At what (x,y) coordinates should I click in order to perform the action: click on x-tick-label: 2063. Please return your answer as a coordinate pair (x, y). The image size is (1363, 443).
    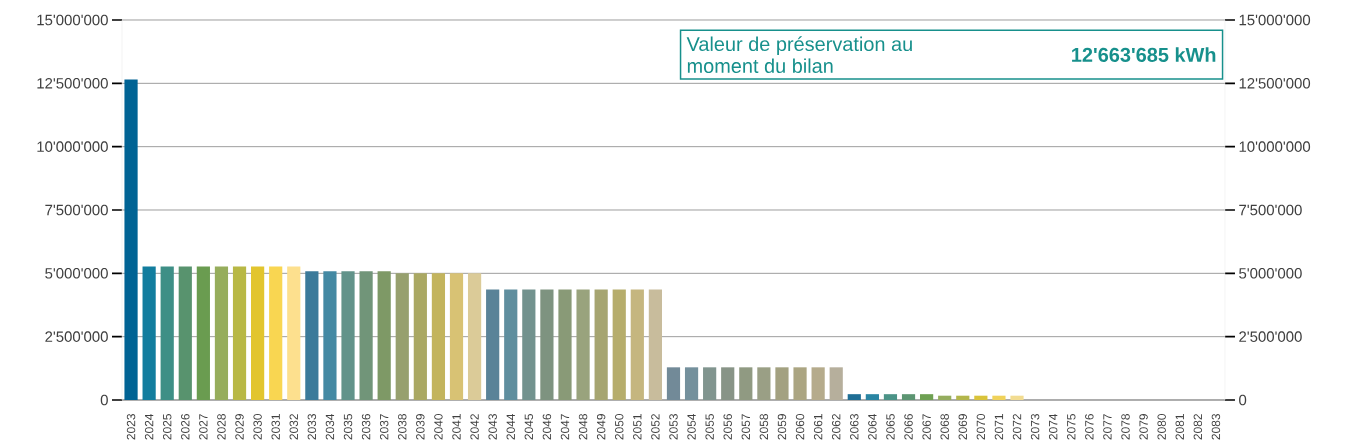
    Looking at the image, I should click on (854, 427).